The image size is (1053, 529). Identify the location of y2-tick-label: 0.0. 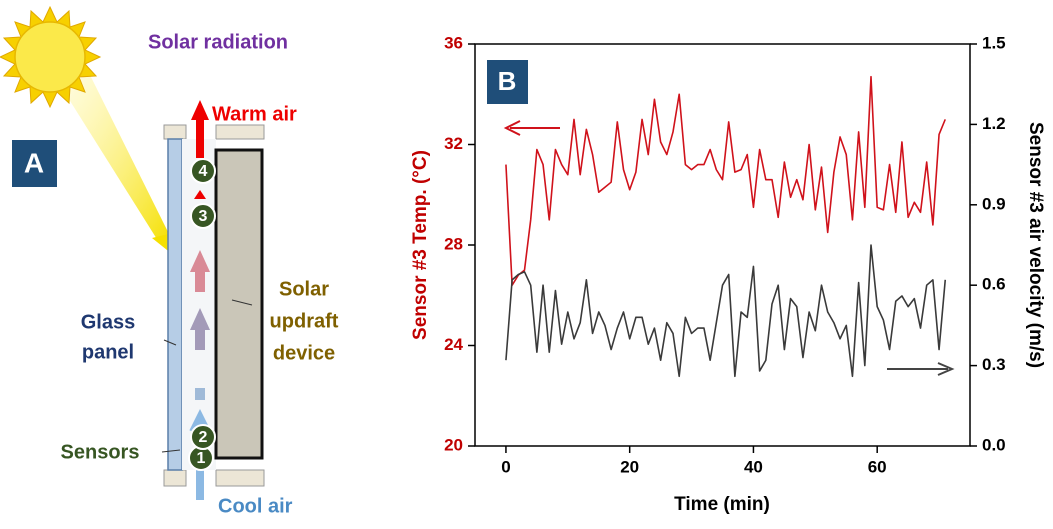
(994, 444).